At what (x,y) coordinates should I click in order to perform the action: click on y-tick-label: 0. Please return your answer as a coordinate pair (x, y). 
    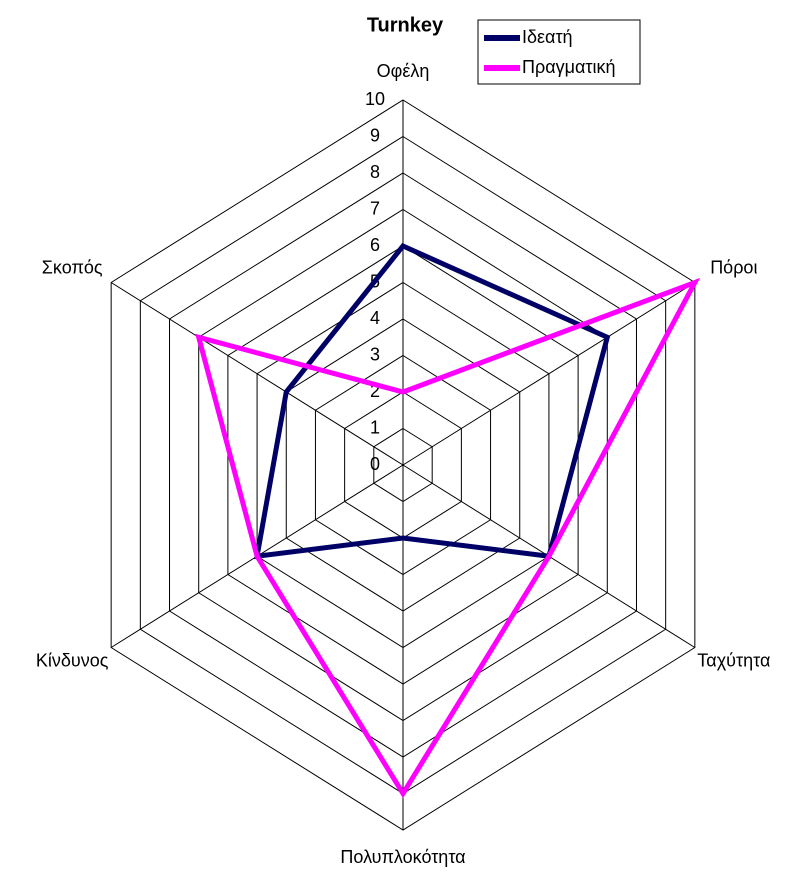
    Looking at the image, I should click on (375, 464).